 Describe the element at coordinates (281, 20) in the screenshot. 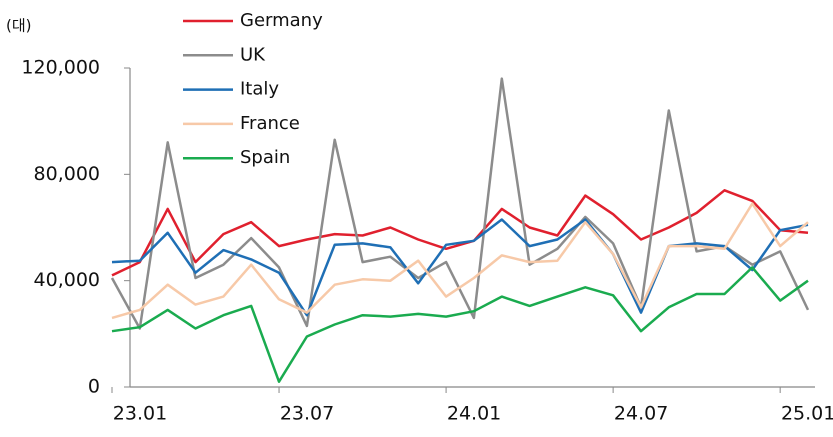

I see `legend-label: Germany` at that location.